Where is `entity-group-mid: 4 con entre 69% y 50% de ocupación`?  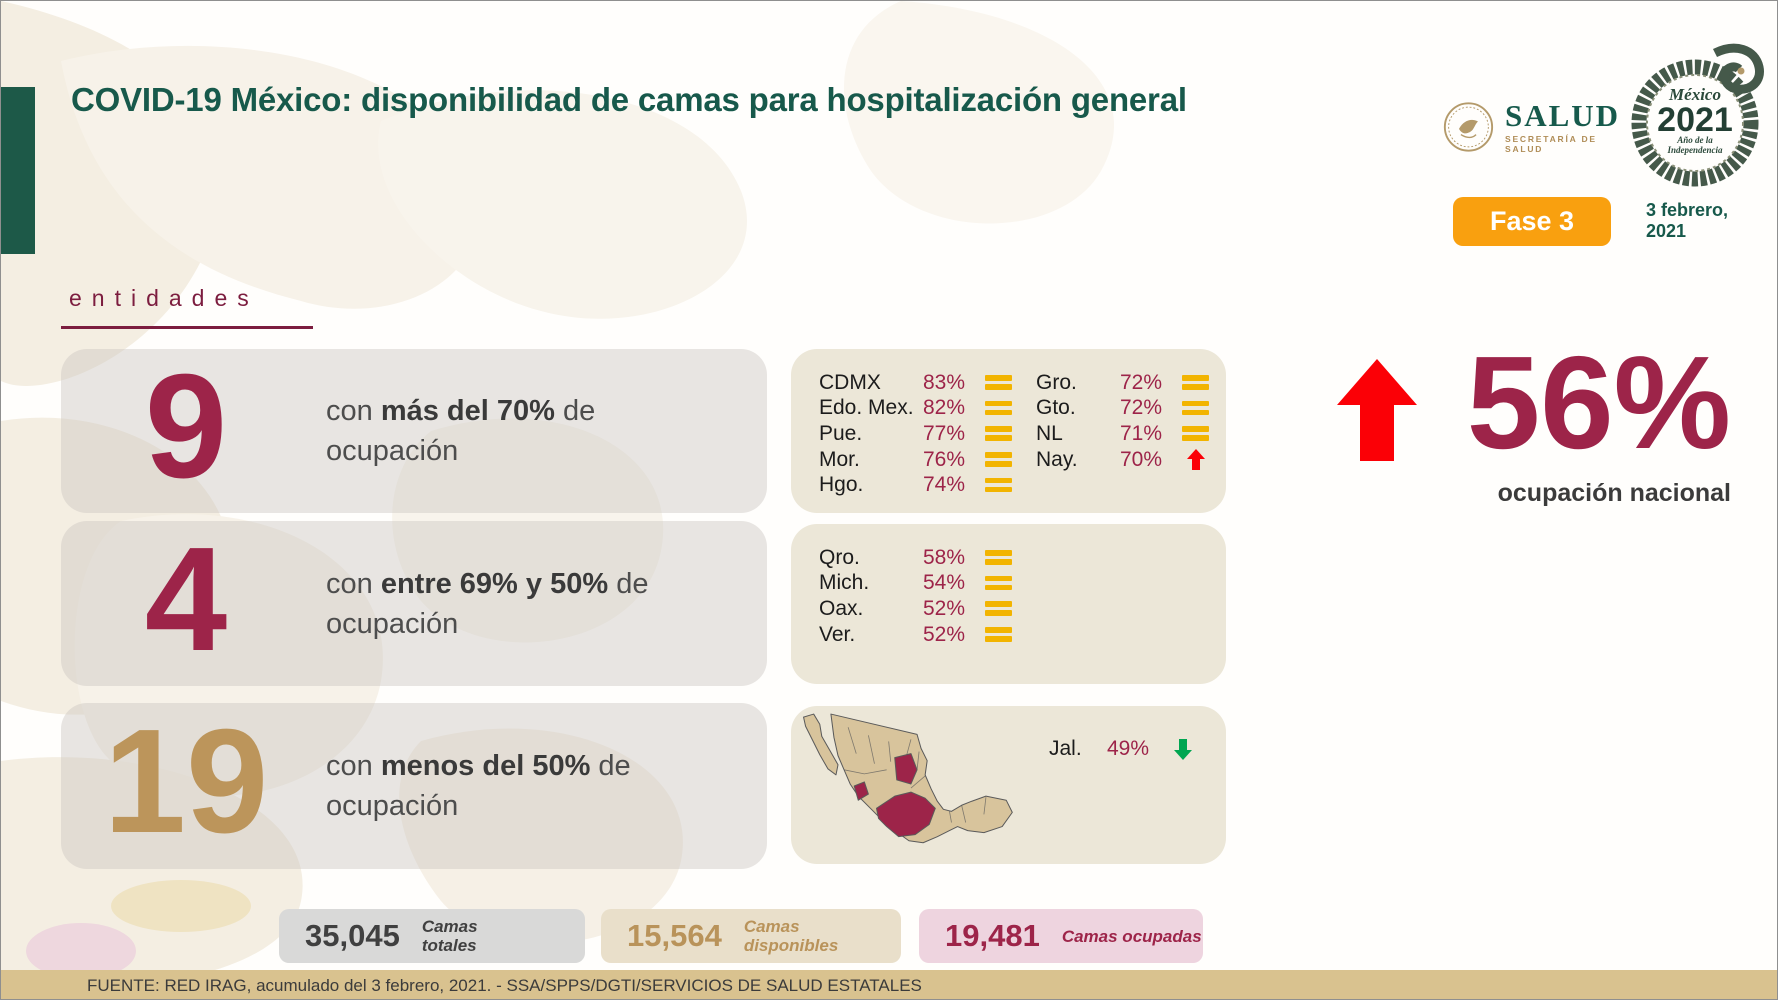
entity-group-mid: 4 con entre 69% y 50% de ocupación is located at coordinates (414, 603).